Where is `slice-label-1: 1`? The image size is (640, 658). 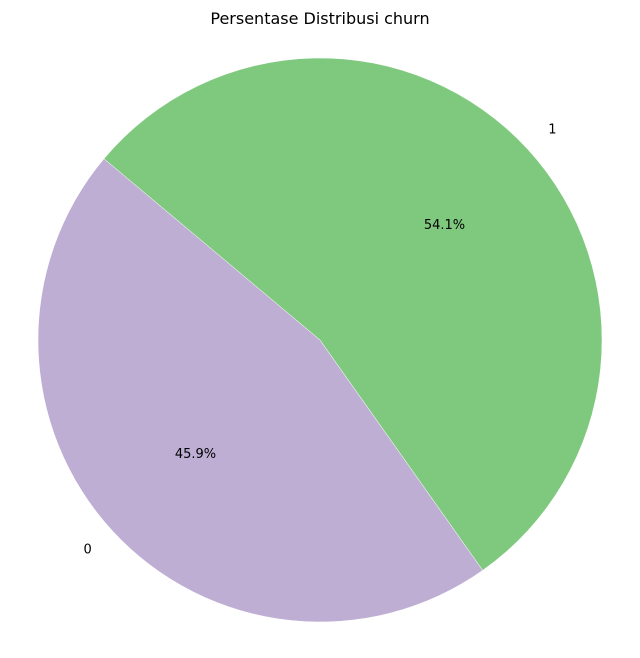
slice-label-1: 1 is located at coordinates (552, 129).